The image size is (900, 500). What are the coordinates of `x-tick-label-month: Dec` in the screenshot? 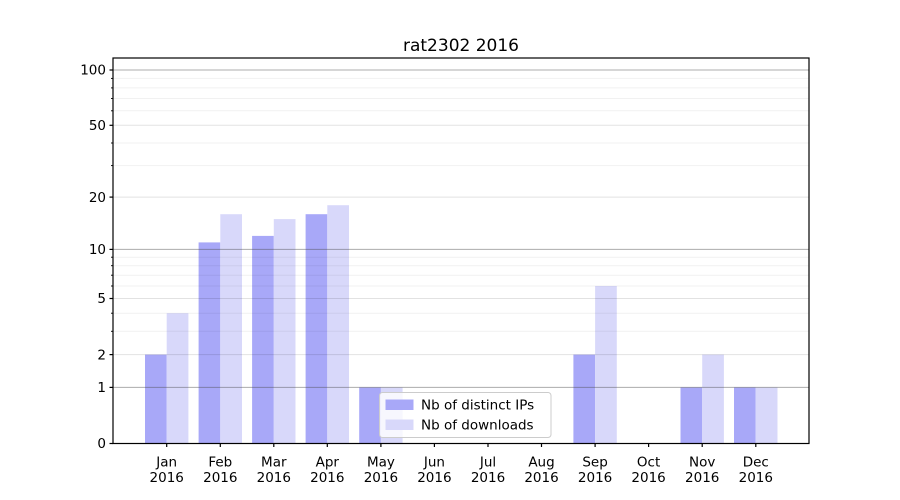 It's located at (756, 463).